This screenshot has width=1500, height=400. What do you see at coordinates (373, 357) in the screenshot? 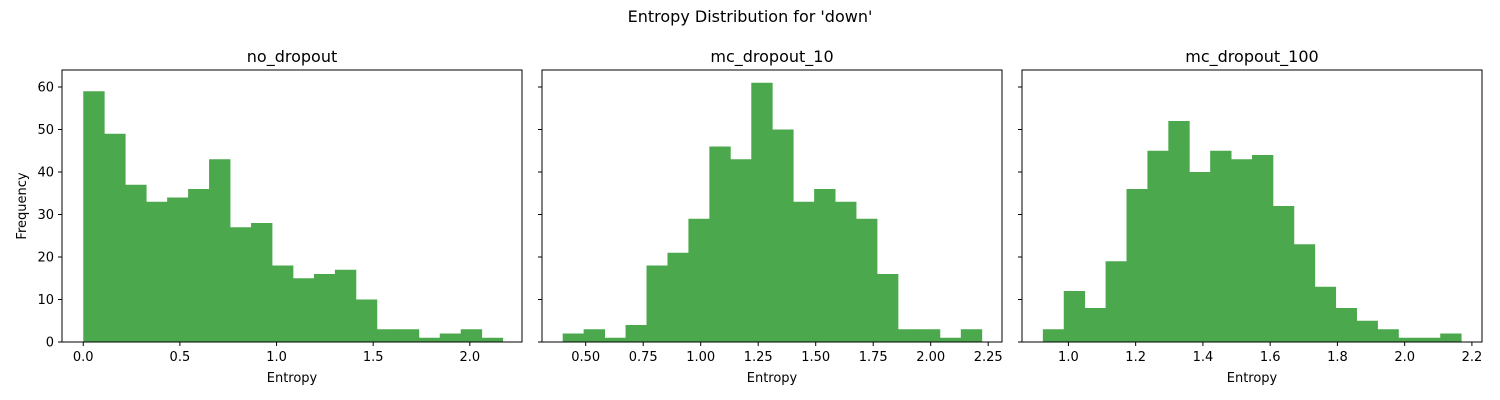
I see `x-tick-label: 1.5` at bounding box center [373, 357].